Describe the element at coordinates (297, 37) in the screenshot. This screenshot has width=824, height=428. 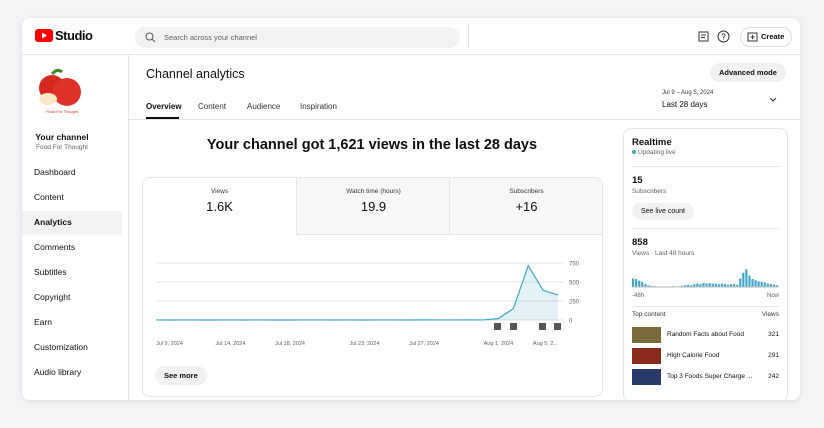
I see `search-box: Search across your channel` at that location.